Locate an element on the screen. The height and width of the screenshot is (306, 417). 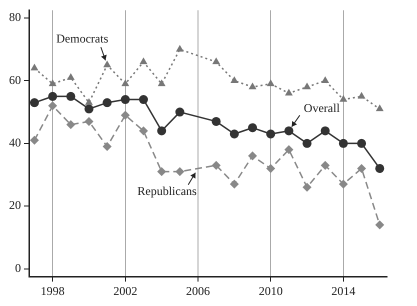
annotation: Overall is located at coordinates (322, 107).